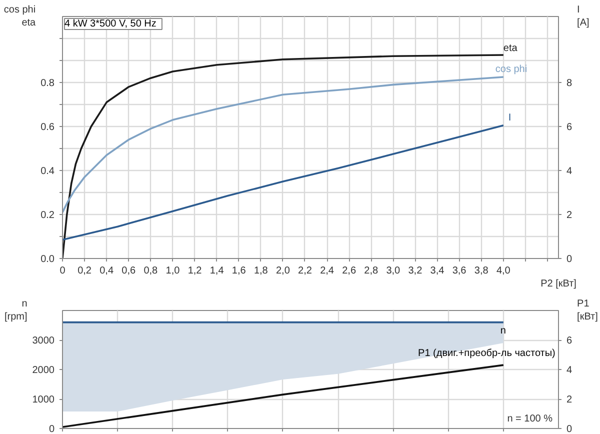 The image size is (600, 434). What do you see at coordinates (43, 400) in the screenshot?
I see `y-tick-label: 1000` at bounding box center [43, 400].